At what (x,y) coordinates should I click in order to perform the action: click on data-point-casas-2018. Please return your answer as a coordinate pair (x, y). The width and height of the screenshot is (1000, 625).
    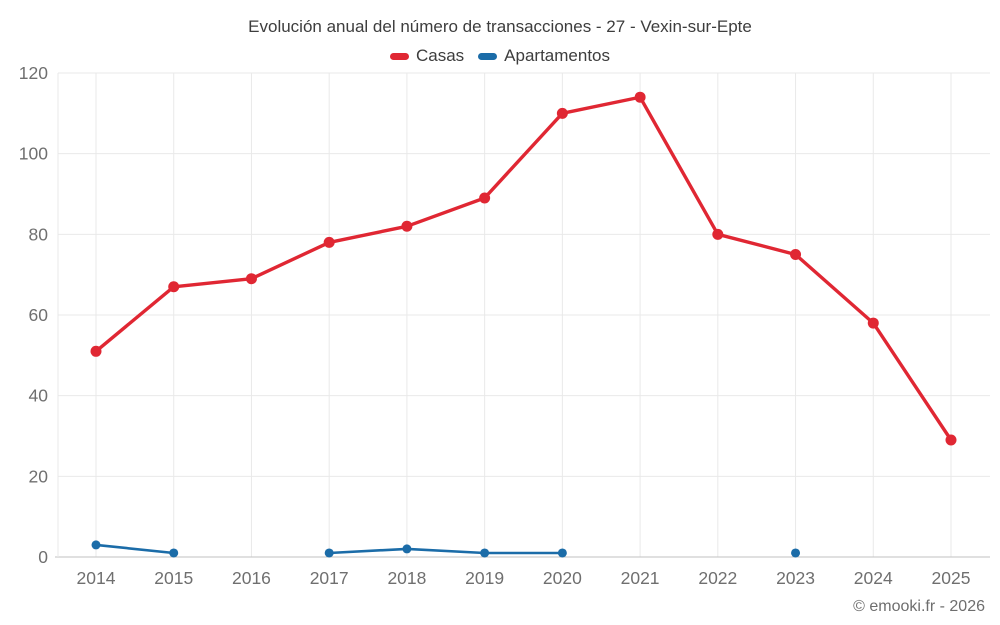
    Looking at the image, I should click on (407, 226).